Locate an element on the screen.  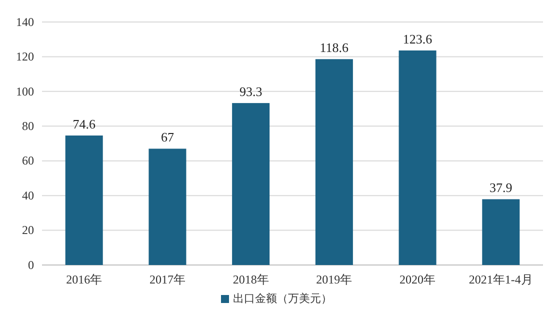
y-tick-label: 120 is located at coordinates (25, 57).